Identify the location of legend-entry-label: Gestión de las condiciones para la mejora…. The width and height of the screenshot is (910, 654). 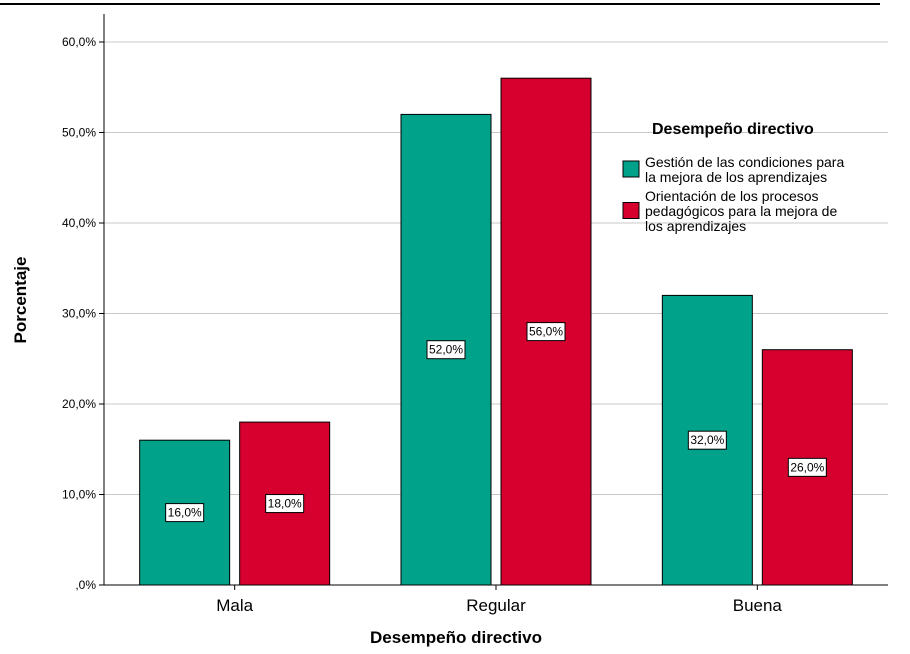
(744, 169).